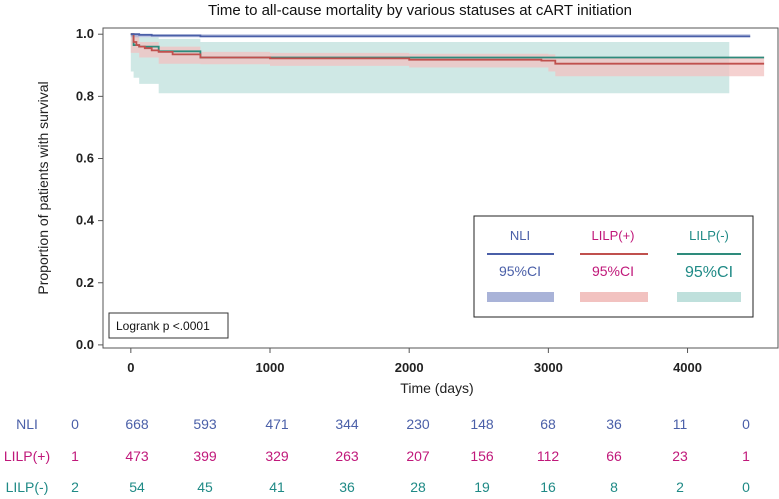 The image size is (779, 499). What do you see at coordinates (277, 424) in the screenshot?
I see `risk-cell-nli: 471` at bounding box center [277, 424].